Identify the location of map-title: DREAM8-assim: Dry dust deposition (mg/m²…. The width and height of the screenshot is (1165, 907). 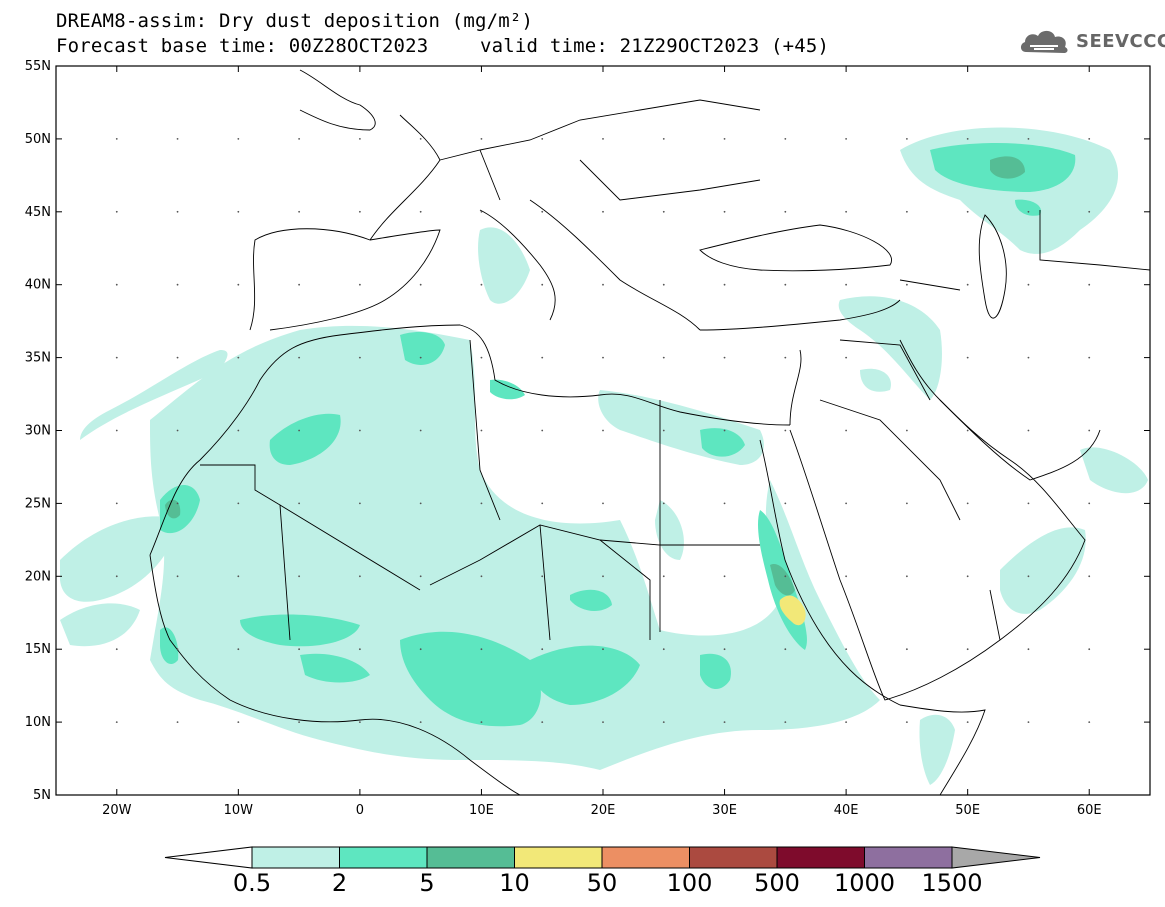
(295, 21).